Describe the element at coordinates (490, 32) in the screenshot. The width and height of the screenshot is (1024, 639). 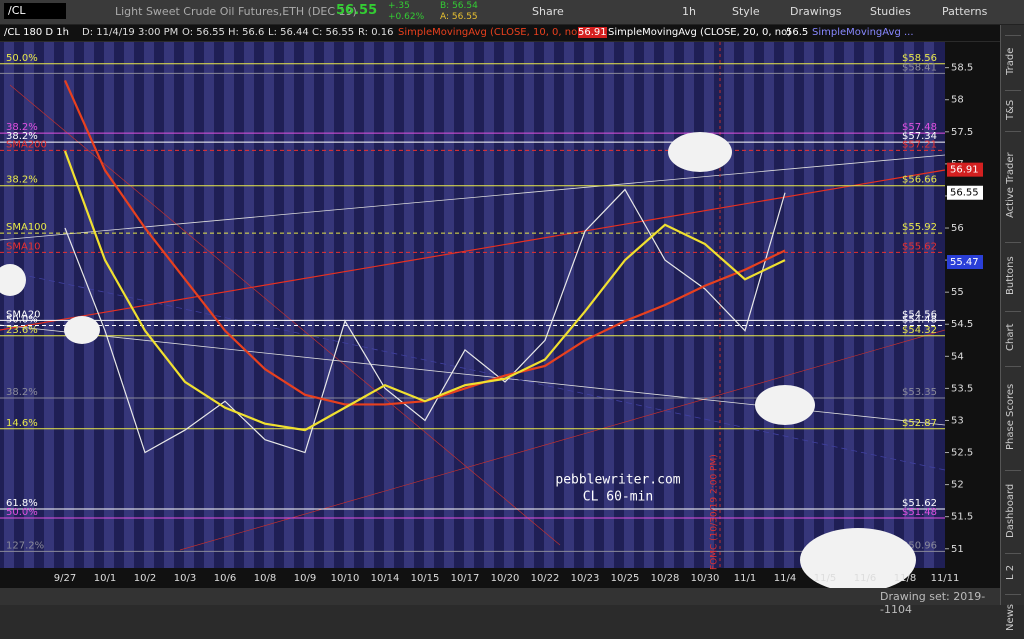
I see `study-name: SimpleMovingAvg (CLOSE, 10, 0, no)` at that location.